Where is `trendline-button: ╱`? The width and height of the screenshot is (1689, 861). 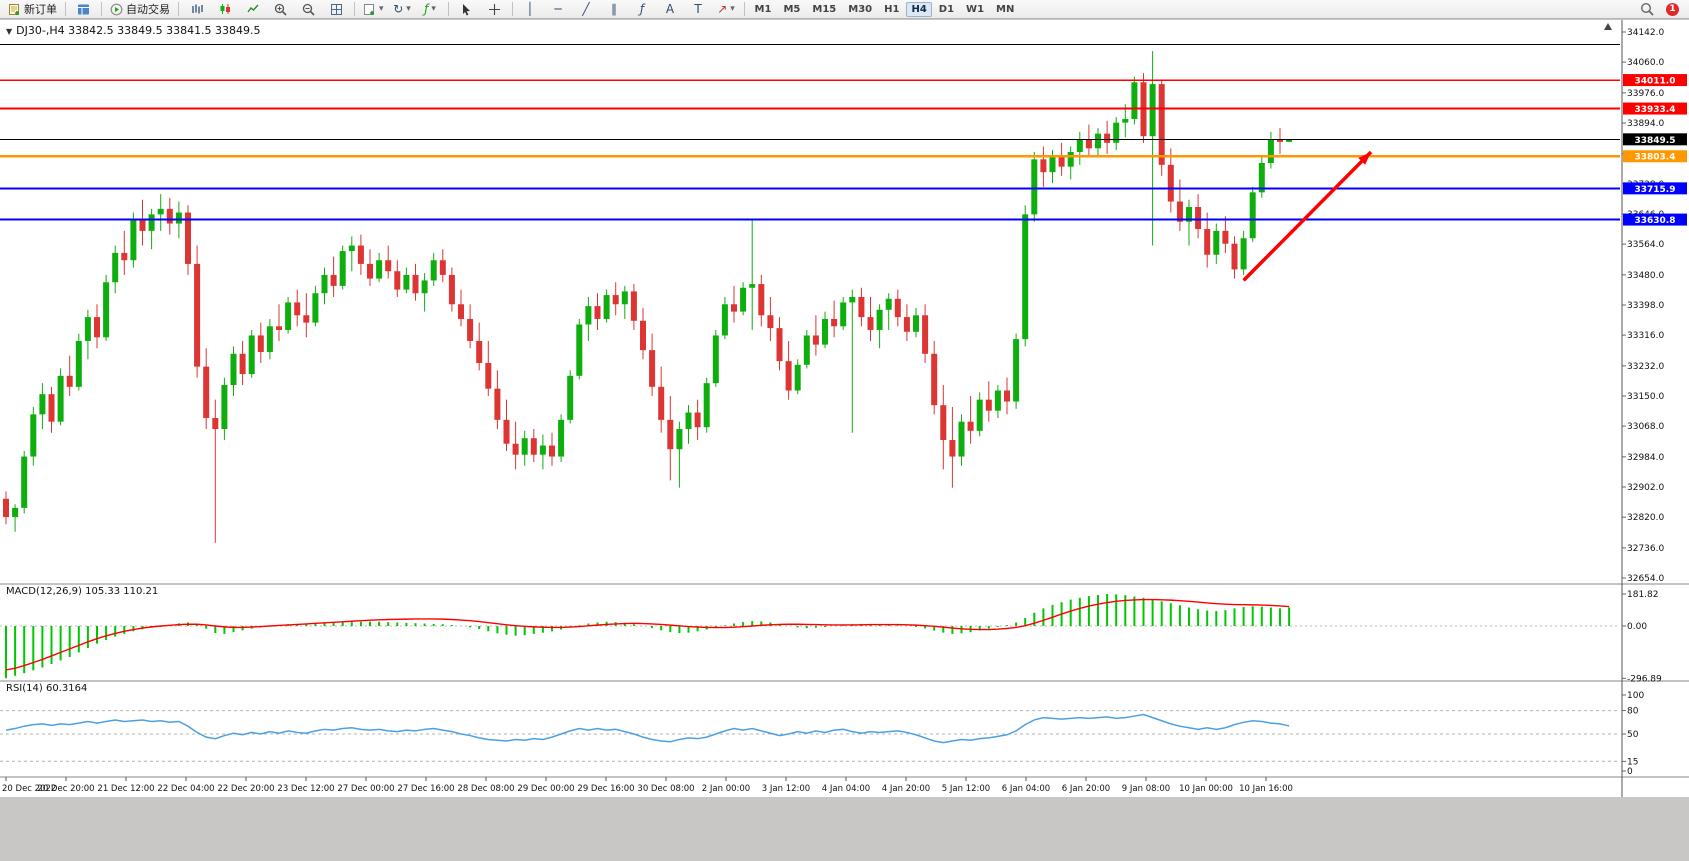 trendline-button: ╱ is located at coordinates (586, 9).